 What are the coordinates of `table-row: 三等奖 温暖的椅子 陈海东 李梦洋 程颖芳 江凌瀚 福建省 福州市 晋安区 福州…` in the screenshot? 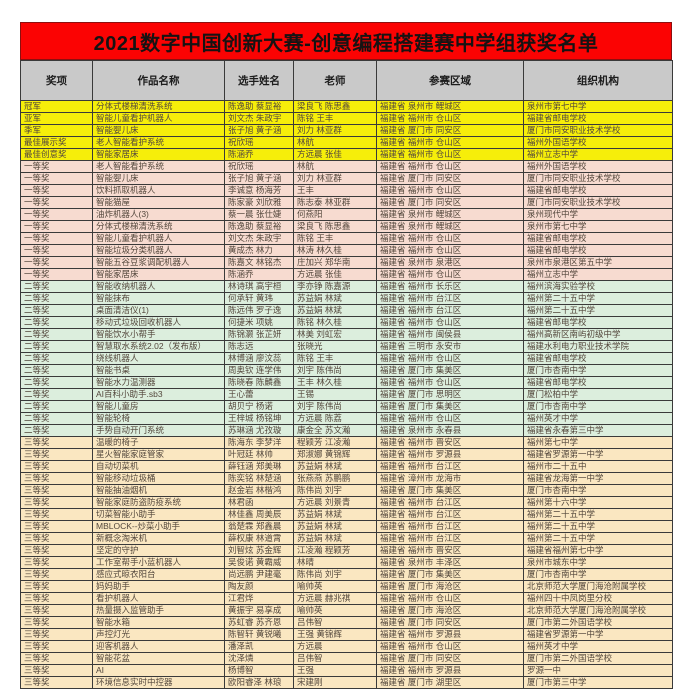 It's located at (346, 442).